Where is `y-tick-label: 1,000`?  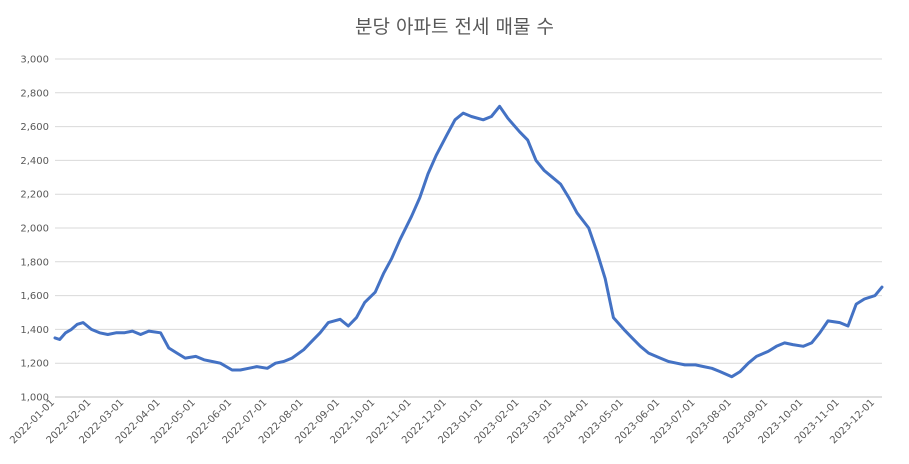
y-tick-label: 1,000 is located at coordinates (34, 398).